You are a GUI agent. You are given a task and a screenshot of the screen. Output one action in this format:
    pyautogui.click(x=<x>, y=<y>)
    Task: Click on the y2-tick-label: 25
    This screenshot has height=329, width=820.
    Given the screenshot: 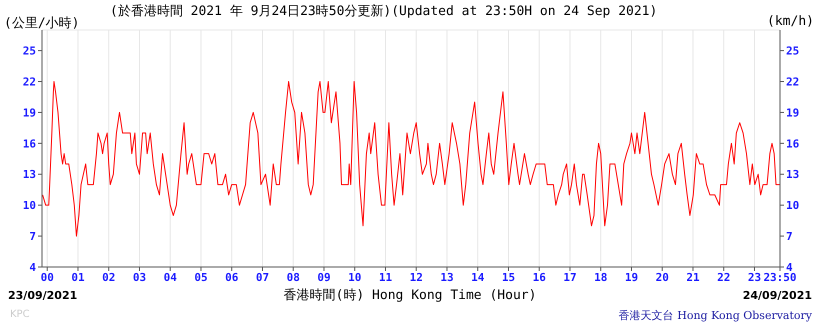 What is the action you would take?
    pyautogui.click(x=793, y=51)
    